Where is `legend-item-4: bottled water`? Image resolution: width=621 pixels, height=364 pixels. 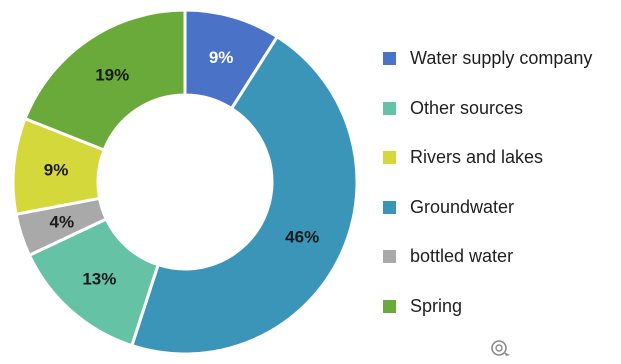
legend-item-4: bottled water is located at coordinates (487, 257).